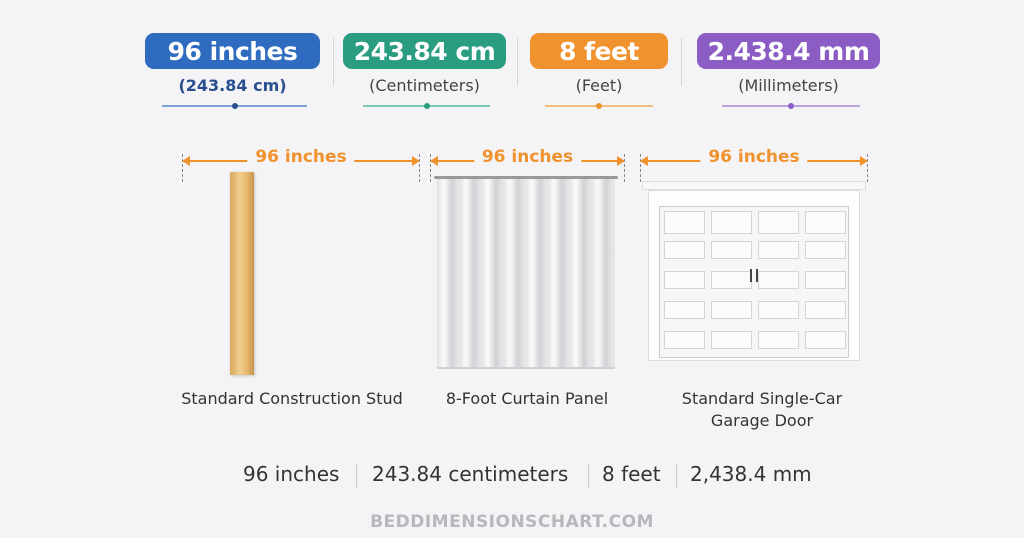 The image size is (1024, 538). I want to click on inches-underline, so click(234, 105).